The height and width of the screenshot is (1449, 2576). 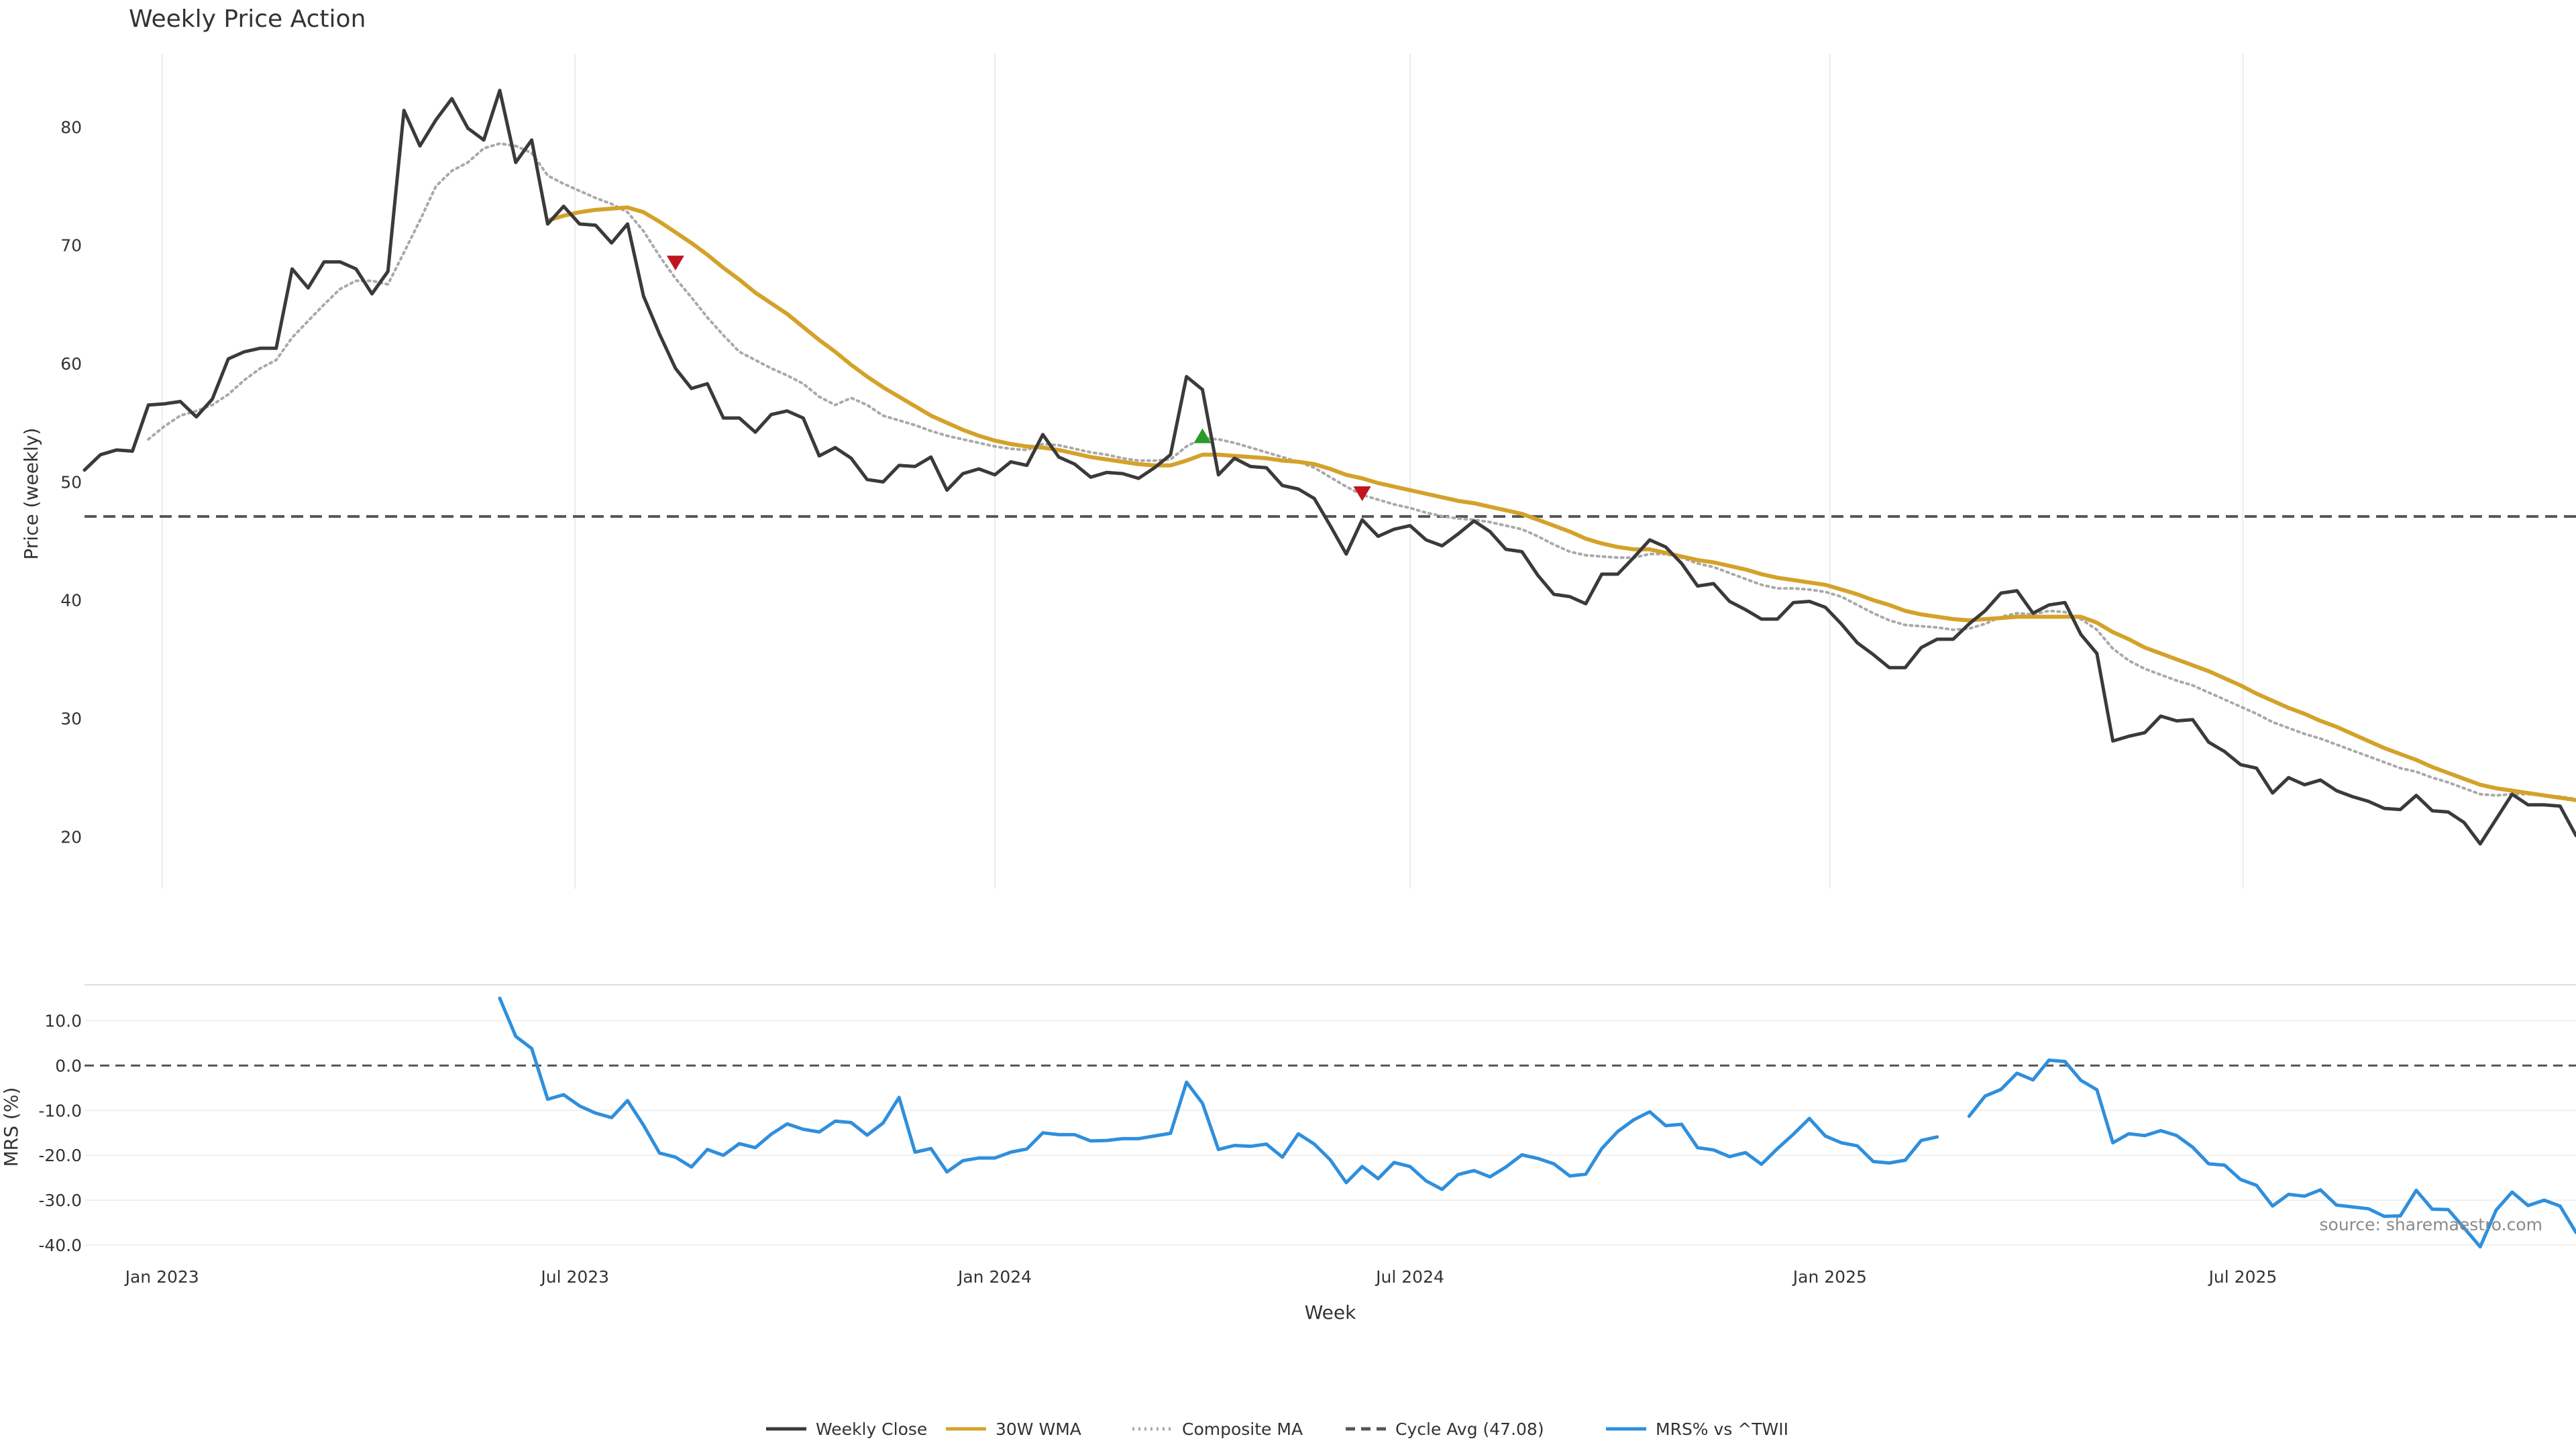 What do you see at coordinates (71, 837) in the screenshot?
I see `price-y-tick-label: 20` at bounding box center [71, 837].